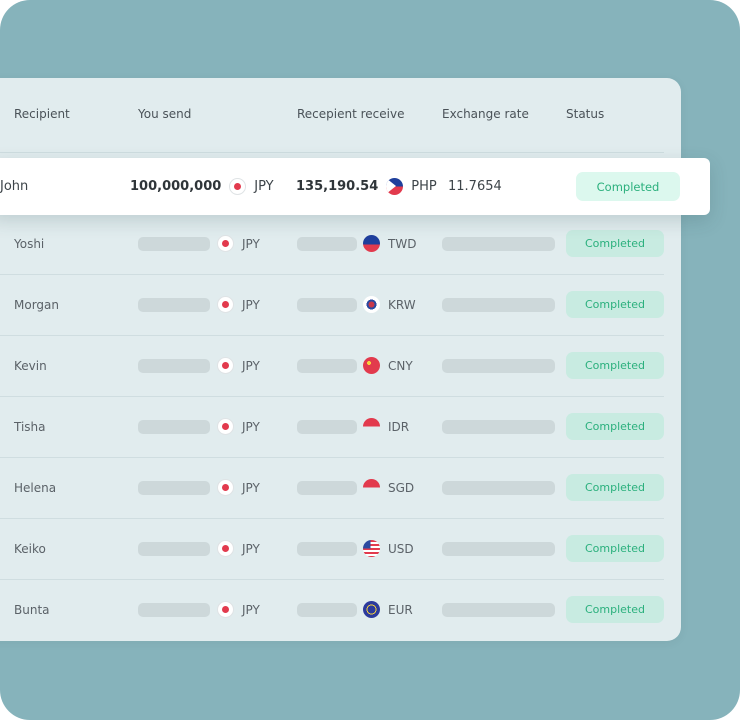 This screenshot has height=720, width=740. I want to click on receive-currency: TWD, so click(402, 243).